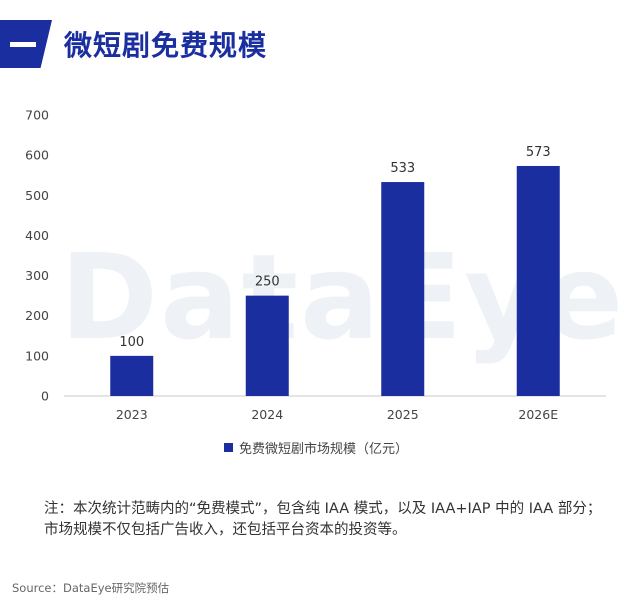  I want to click on data-label: 100, so click(131, 342).